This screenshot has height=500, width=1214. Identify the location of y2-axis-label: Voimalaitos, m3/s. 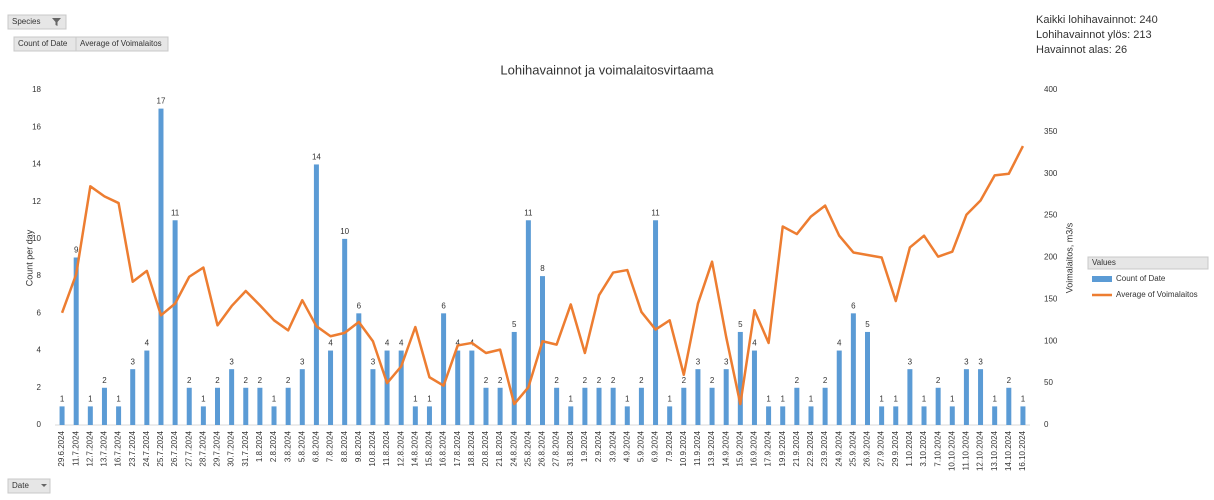
(1069, 257).